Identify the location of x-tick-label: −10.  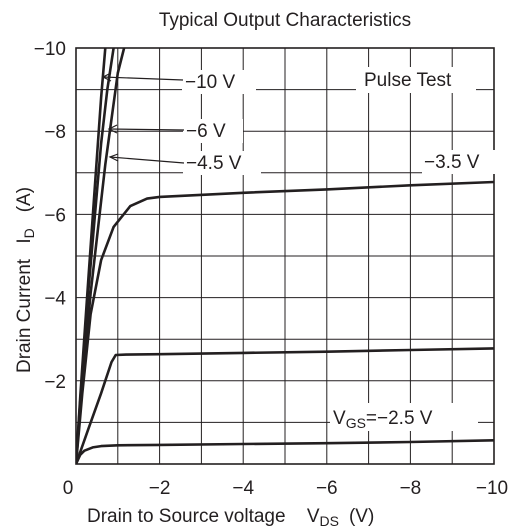
(492, 488).